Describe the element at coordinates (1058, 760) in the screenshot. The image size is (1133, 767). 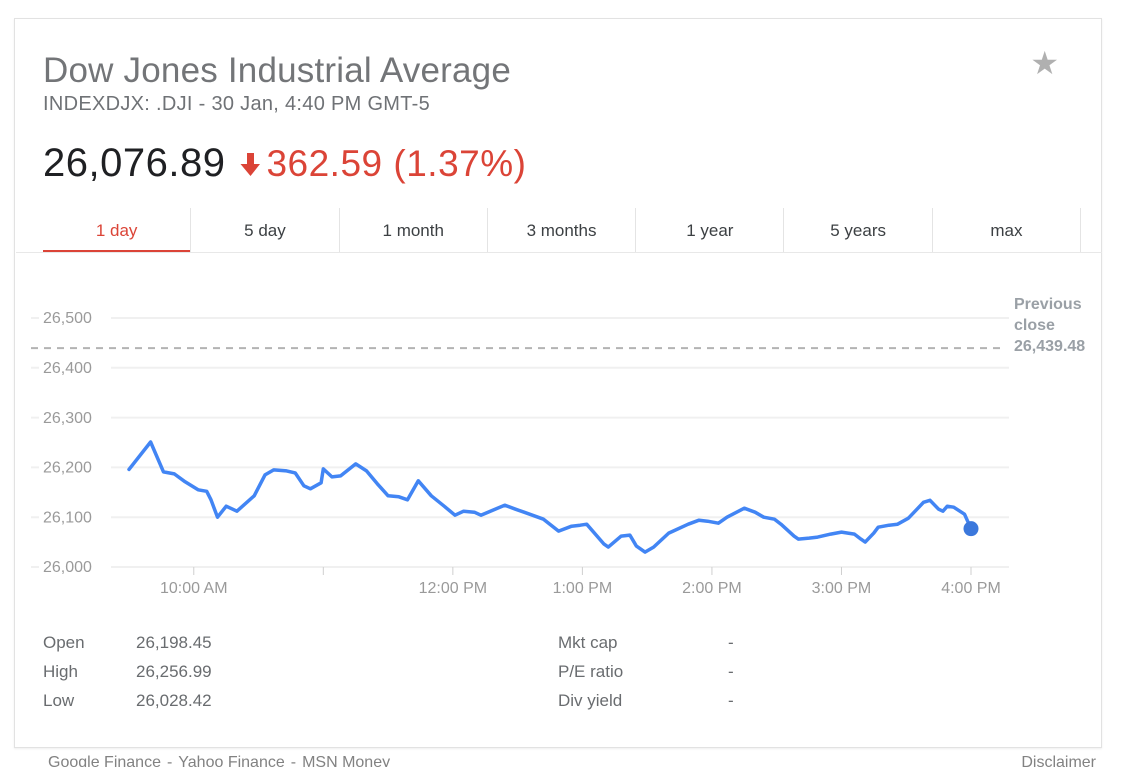
I see `disclaimer-link: Disclaimer` at that location.